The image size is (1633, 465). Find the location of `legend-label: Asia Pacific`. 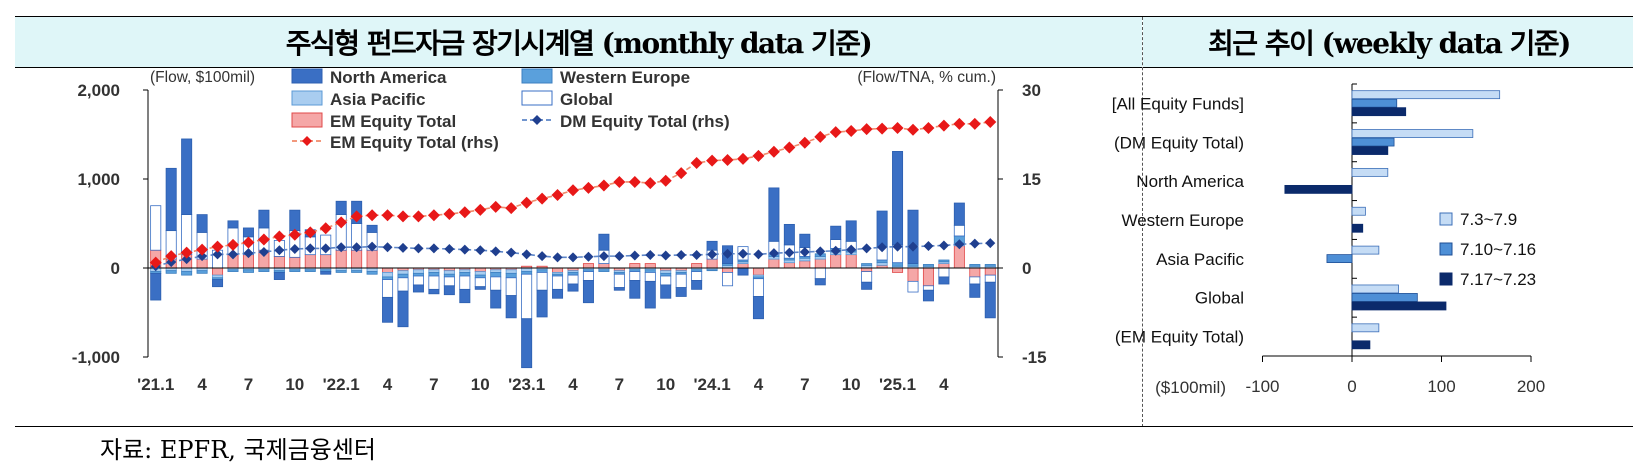

legend-label: Asia Pacific is located at coordinates (377, 99).